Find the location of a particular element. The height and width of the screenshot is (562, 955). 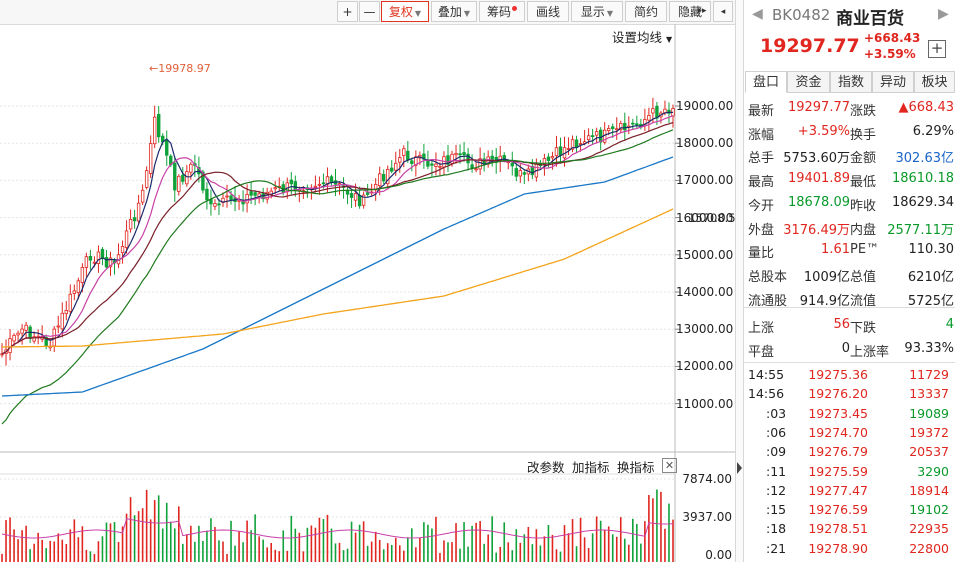

quote-value: 5725亿 is located at coordinates (930, 301).